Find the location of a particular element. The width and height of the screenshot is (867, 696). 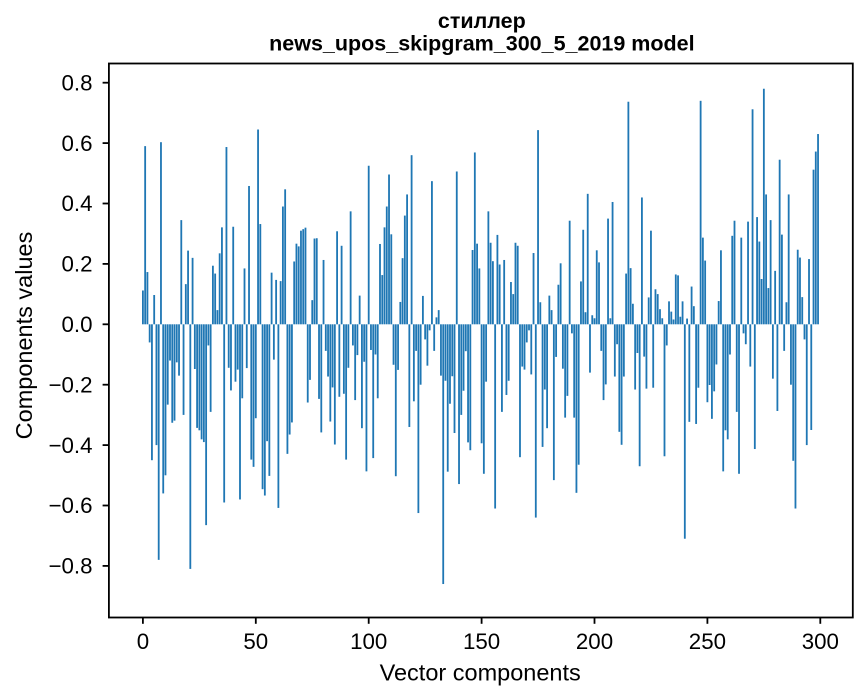

svg-text: 0.4 is located at coordinates (77, 203).